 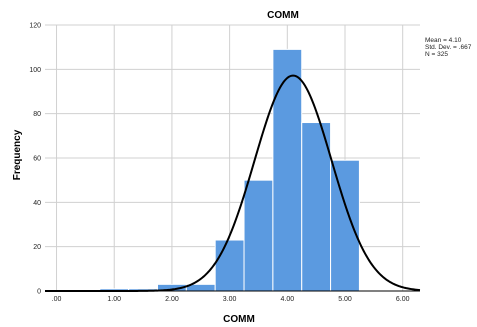 What do you see at coordinates (172, 299) in the screenshot?
I see `x-tick-label: 2.00` at bounding box center [172, 299].